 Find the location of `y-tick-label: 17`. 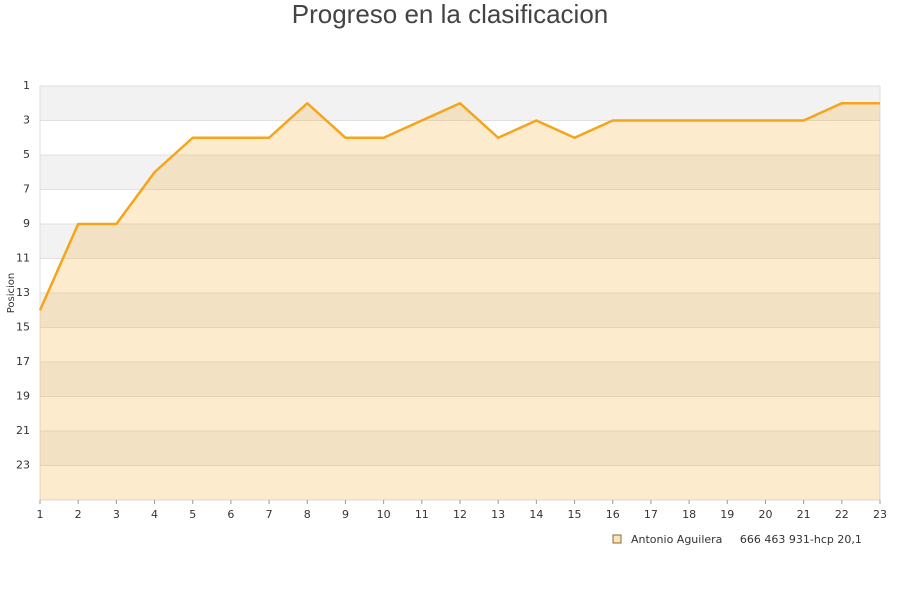

y-tick-label: 17 is located at coordinates (23, 361).